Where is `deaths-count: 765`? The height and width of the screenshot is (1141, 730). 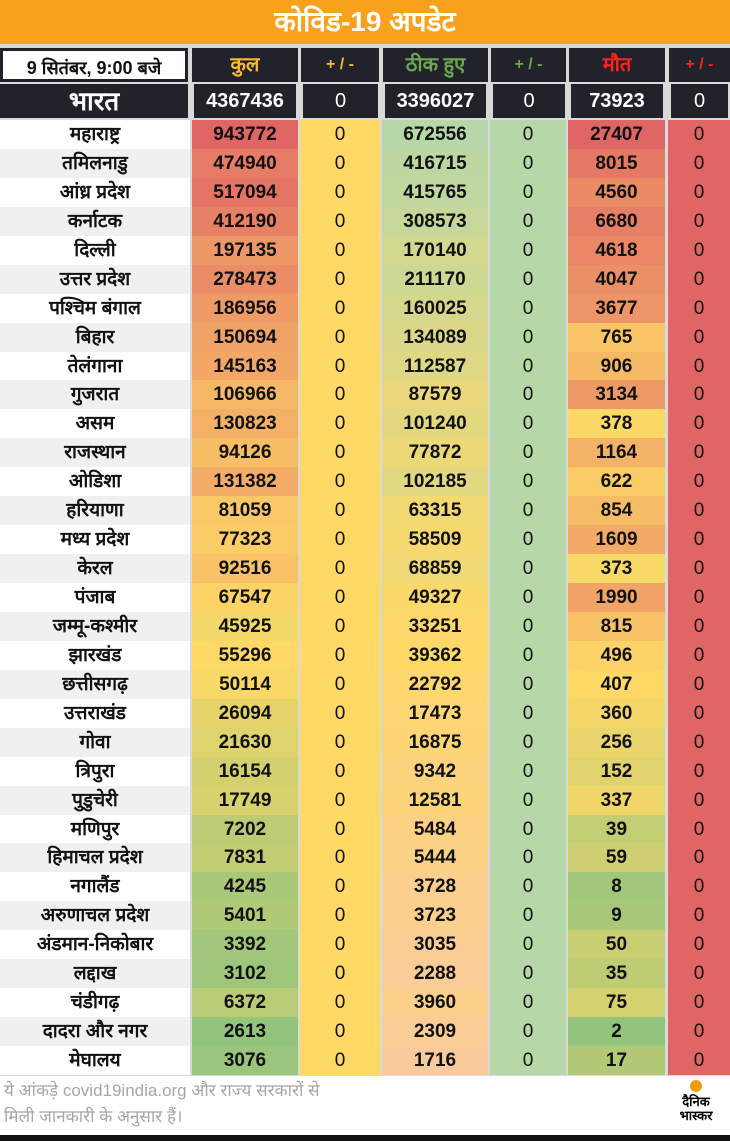 deaths-count: 765 is located at coordinates (616, 337).